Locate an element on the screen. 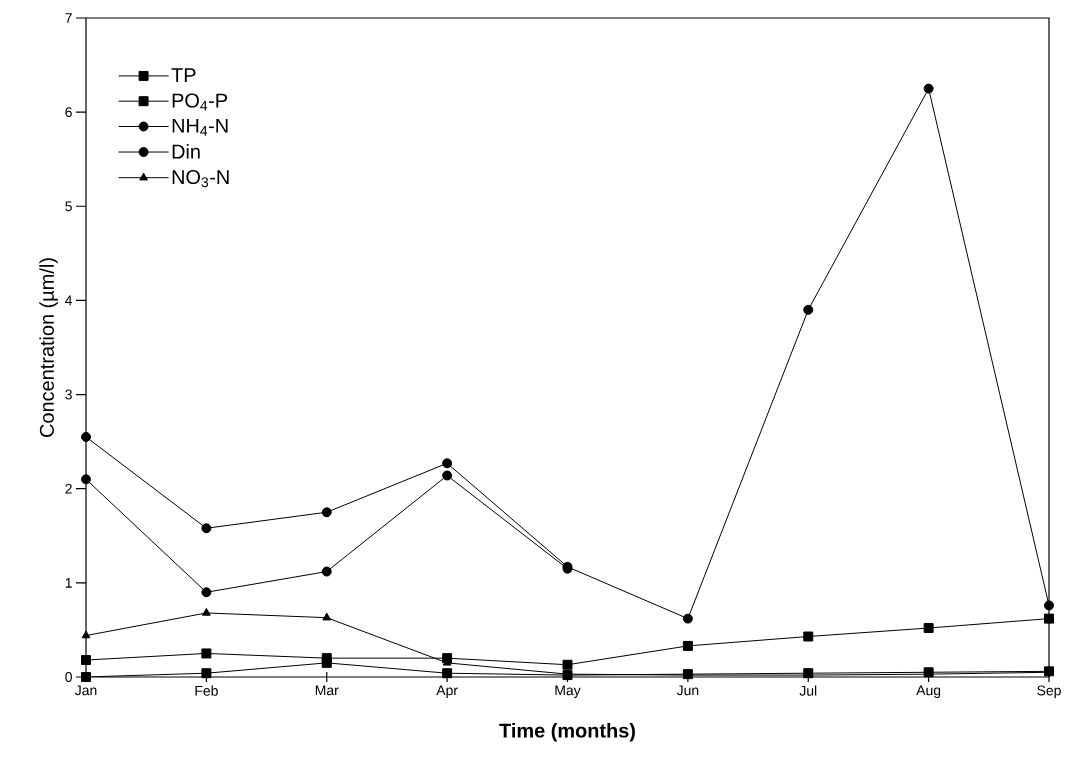 The image size is (1069, 773). y-tick-label: 5 is located at coordinates (68, 206).